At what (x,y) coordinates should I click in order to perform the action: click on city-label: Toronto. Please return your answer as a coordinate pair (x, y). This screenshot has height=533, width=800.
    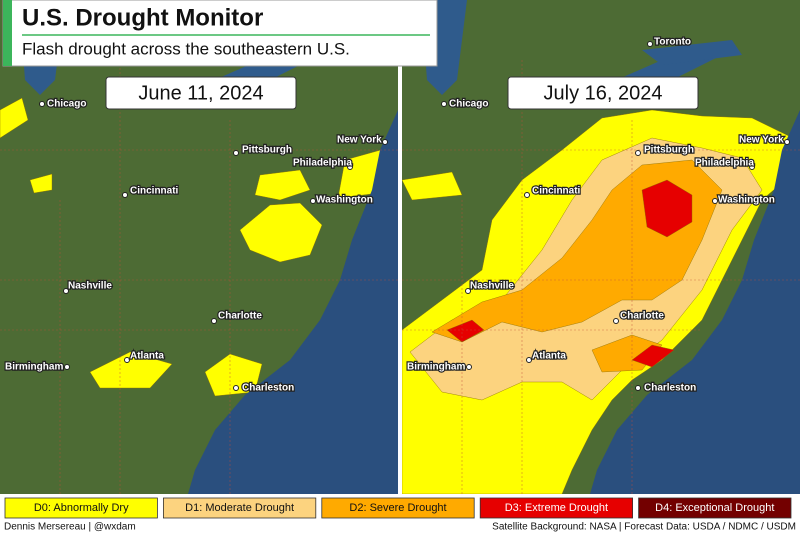
    Looking at the image, I should click on (672, 42).